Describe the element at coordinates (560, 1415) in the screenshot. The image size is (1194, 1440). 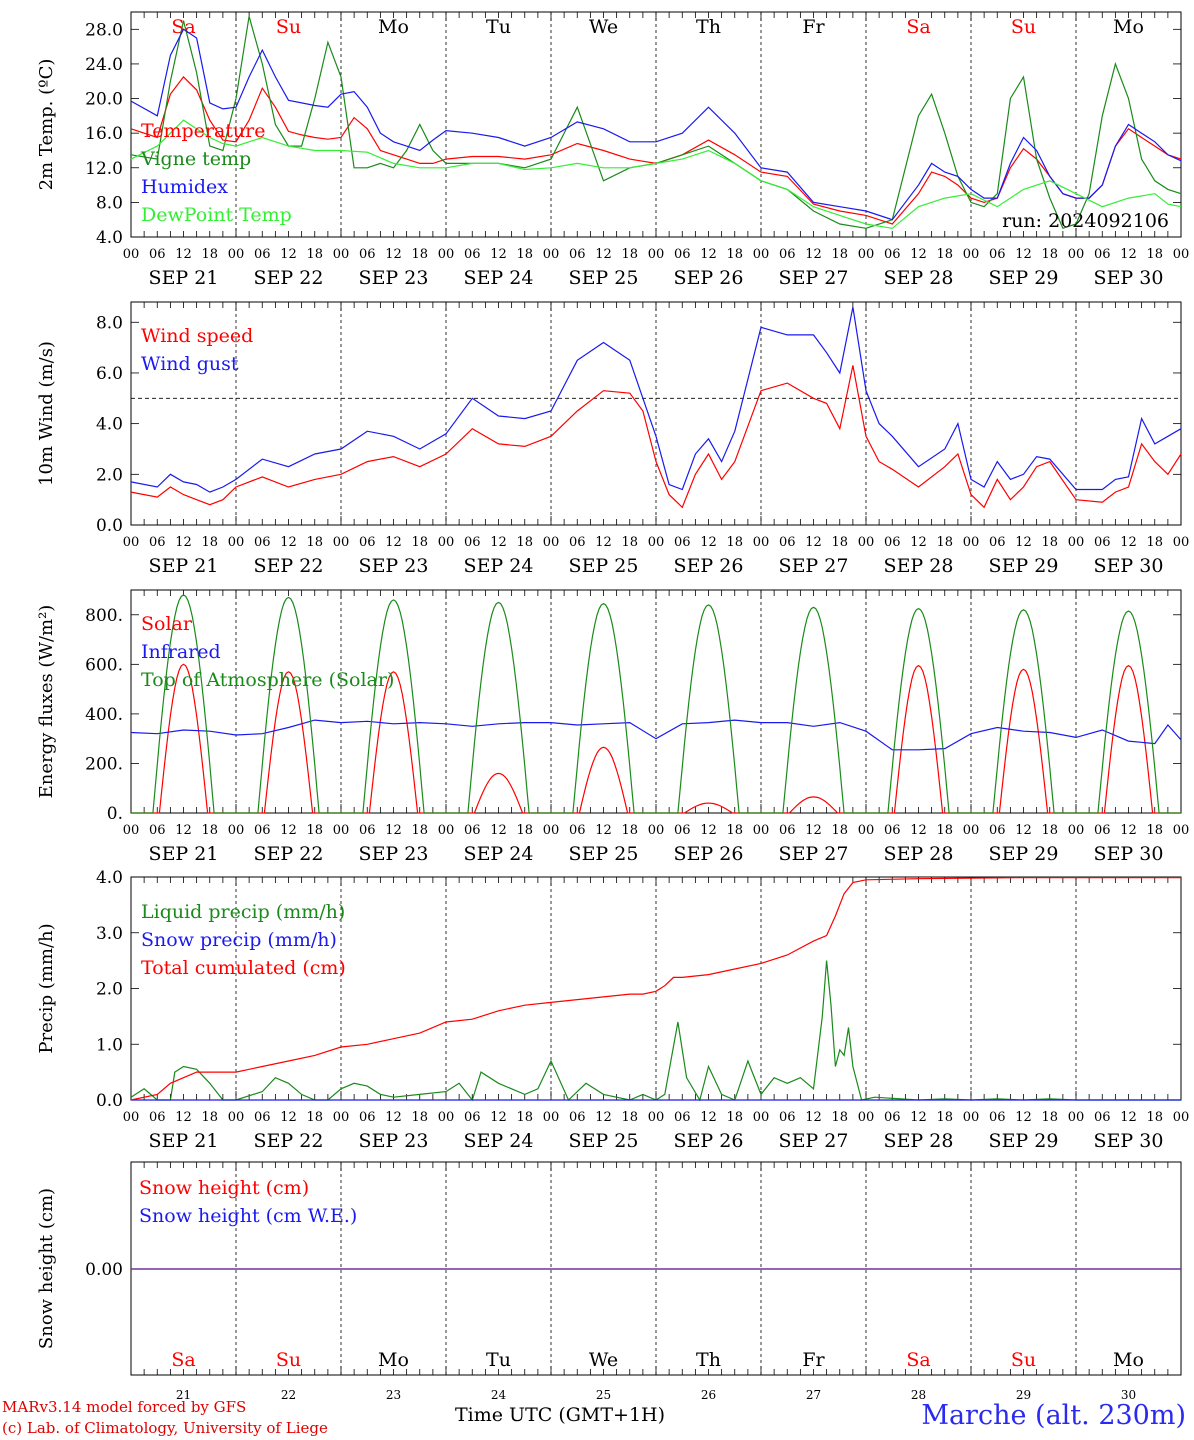
I see `x-axis-label: Time UTC (GMT+1H)` at that location.